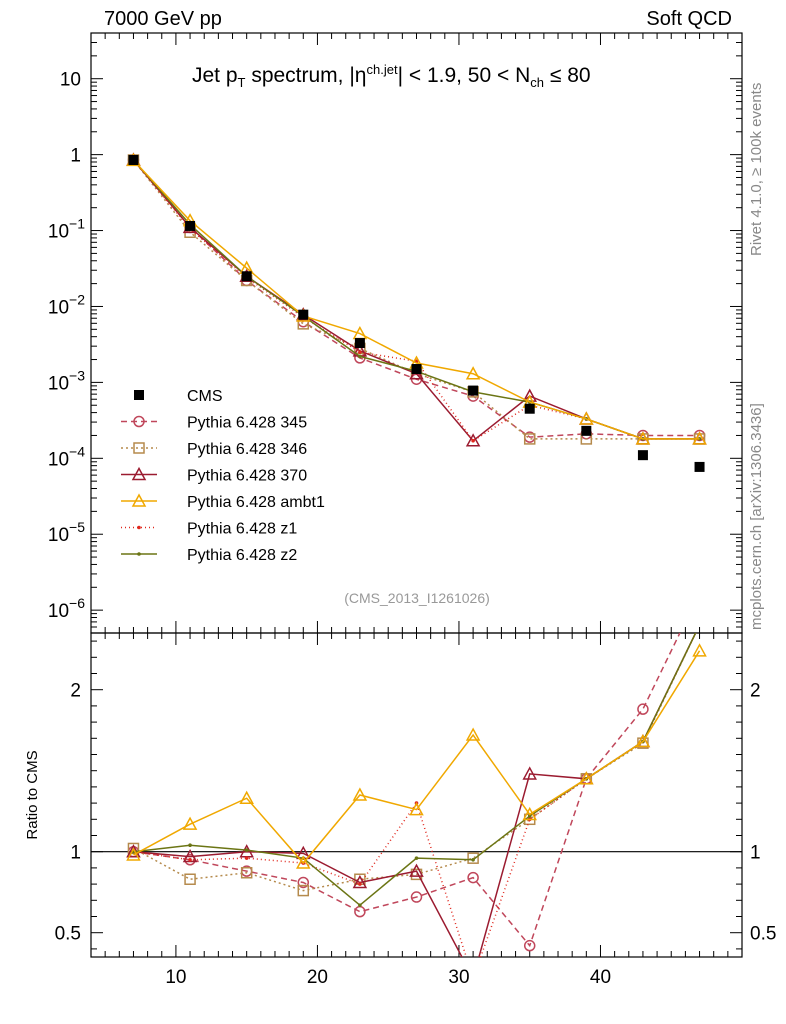 The image size is (786, 1024). What do you see at coordinates (75, 691) in the screenshot?
I see `ratio-y-tick-label: 2` at bounding box center [75, 691].